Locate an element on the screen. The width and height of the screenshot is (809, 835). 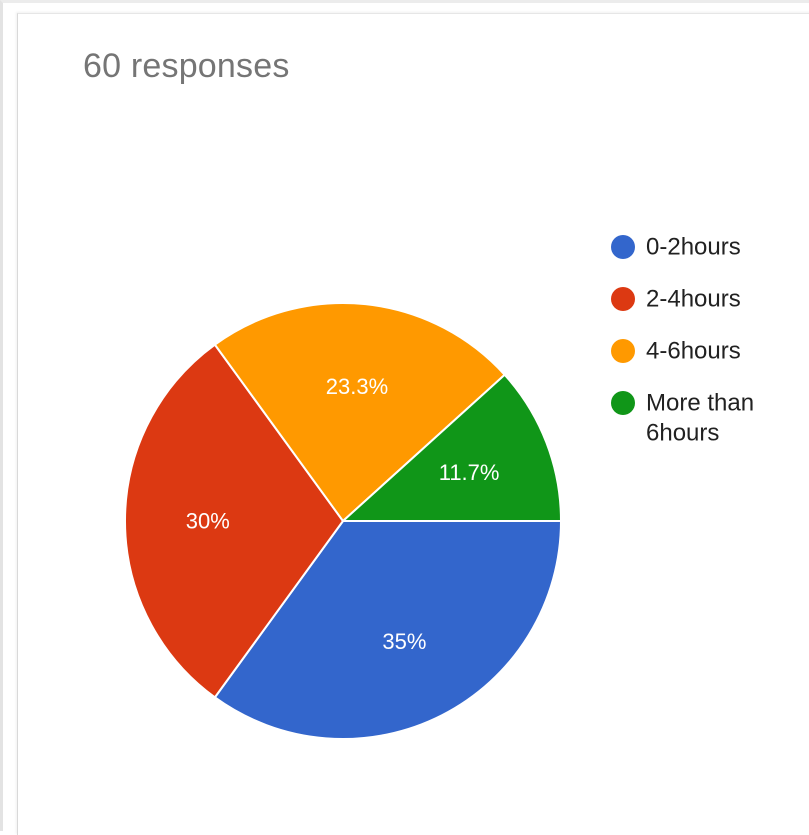
slice-label-4-6hours: 23.3% is located at coordinates (357, 386).